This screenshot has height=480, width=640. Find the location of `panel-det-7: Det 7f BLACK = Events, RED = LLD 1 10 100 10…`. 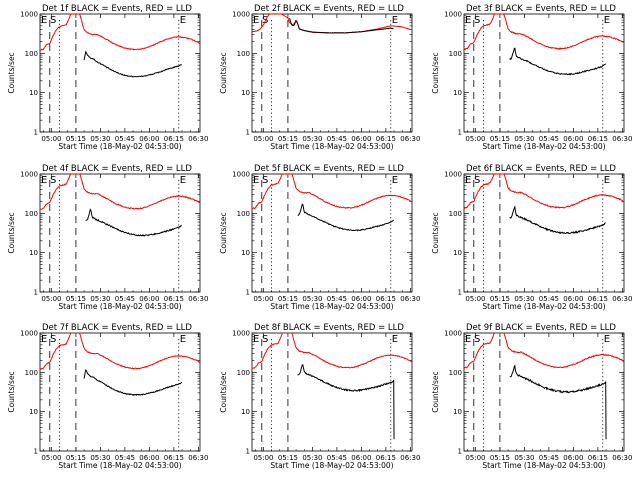

panel-det-7: Det 7f BLACK = Events, RED = LLD 1 10 100 10… is located at coordinates (107, 396).